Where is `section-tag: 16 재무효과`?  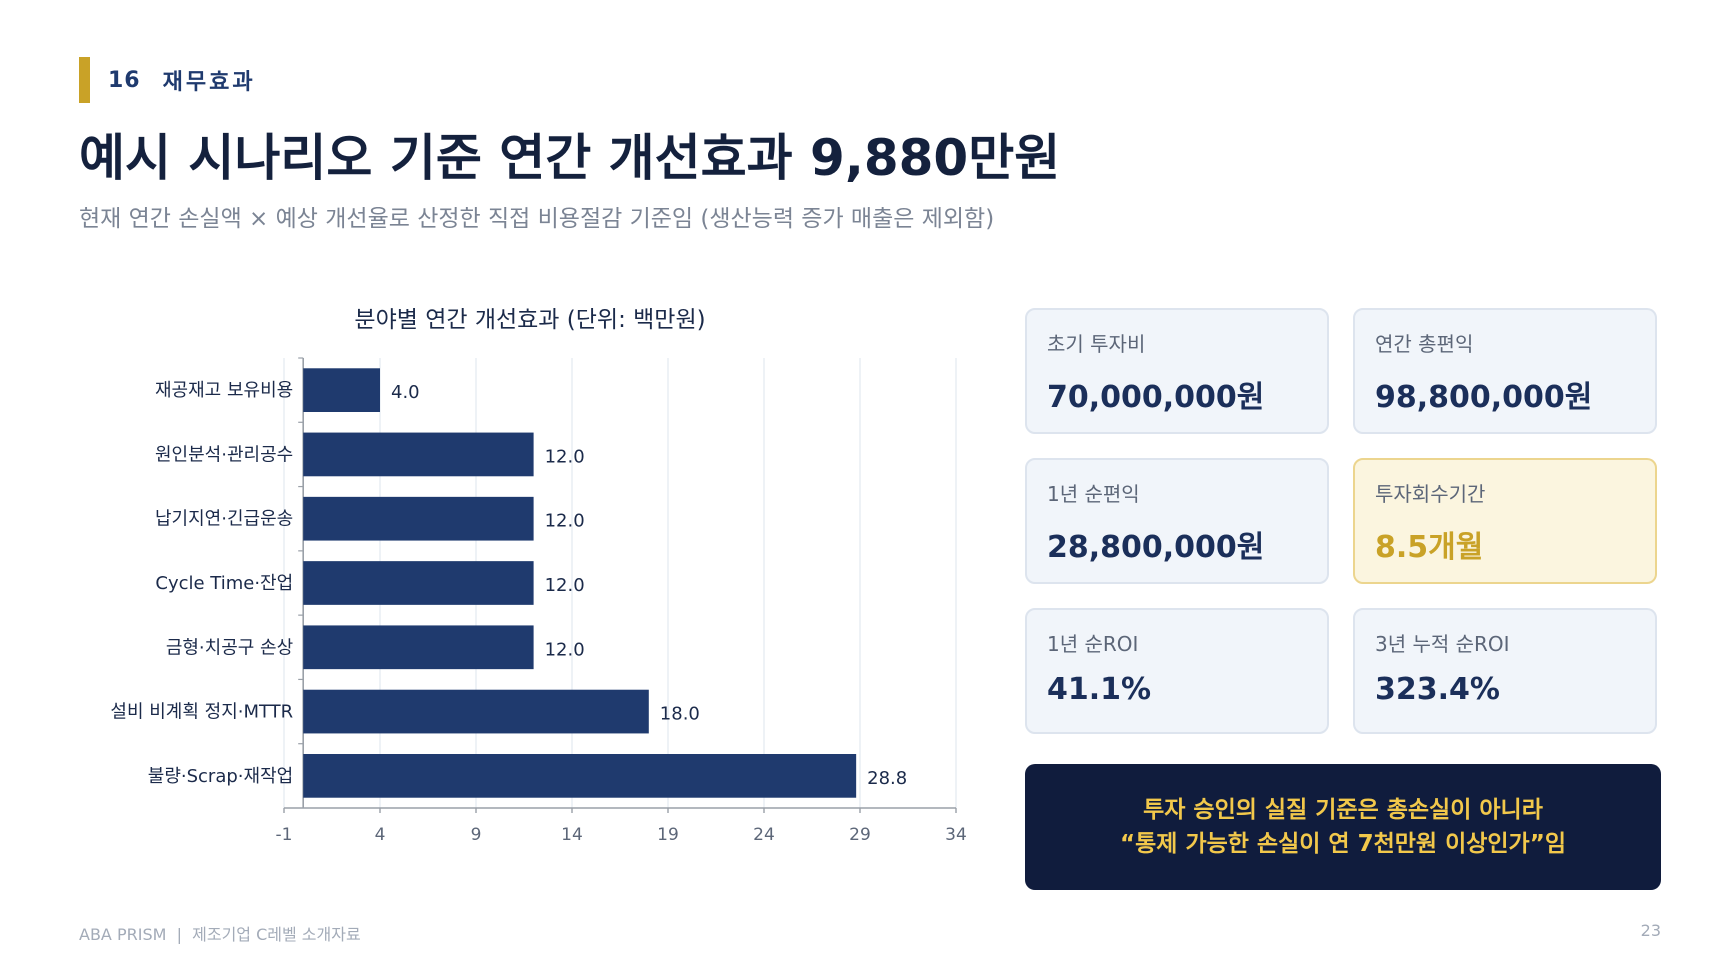 section-tag: 16 재무효과 is located at coordinates (167, 80).